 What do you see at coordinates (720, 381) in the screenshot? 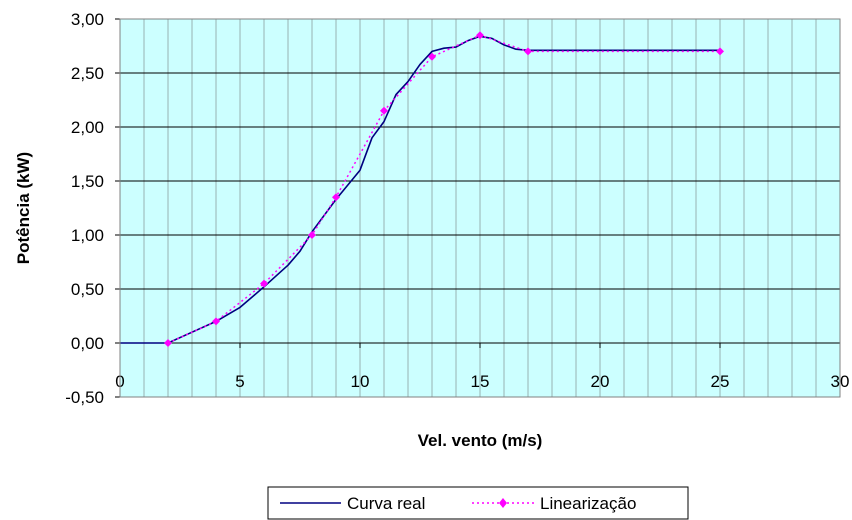
I see `x-tick-label: 25` at bounding box center [720, 381].